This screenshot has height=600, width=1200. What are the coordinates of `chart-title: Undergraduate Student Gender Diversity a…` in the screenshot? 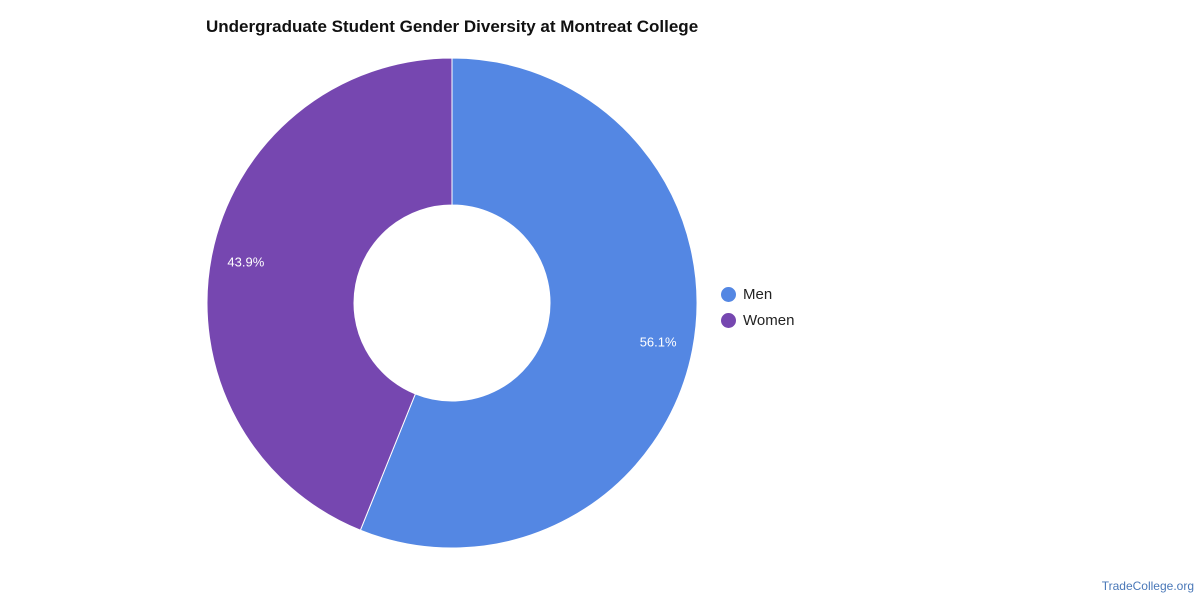 It's located at (452, 26).